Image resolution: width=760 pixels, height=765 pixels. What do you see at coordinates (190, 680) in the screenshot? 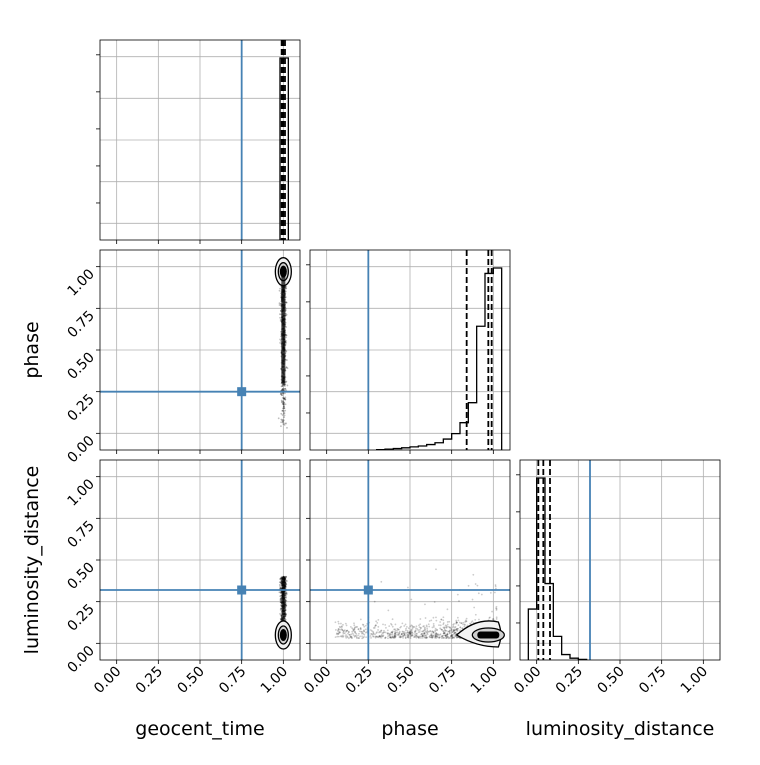
I see `x-tick-label: 0.50` at bounding box center [190, 680].